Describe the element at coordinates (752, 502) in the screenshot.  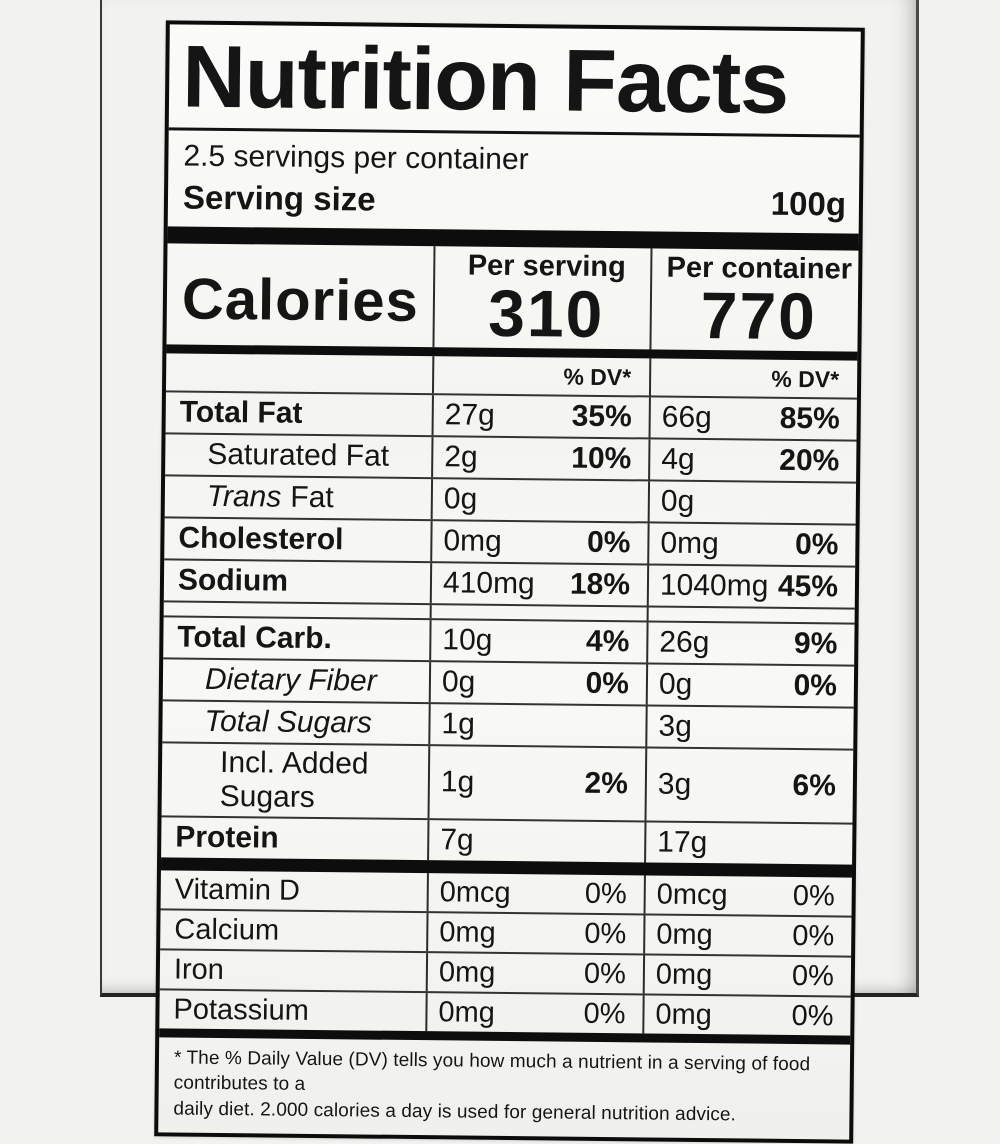
I see `per-container-cell: 0g` at that location.